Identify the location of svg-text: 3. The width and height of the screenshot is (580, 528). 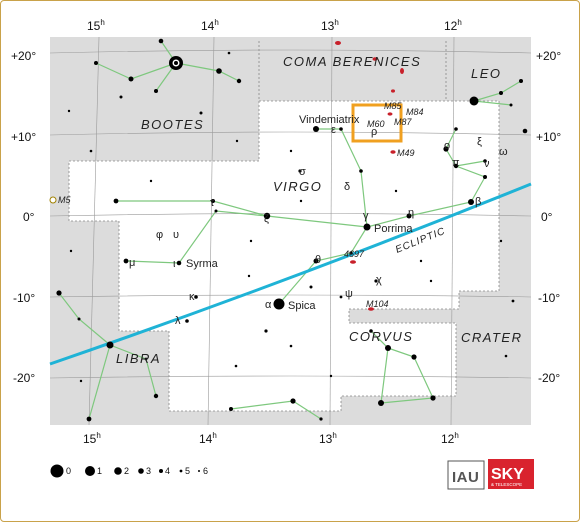
(148, 471).